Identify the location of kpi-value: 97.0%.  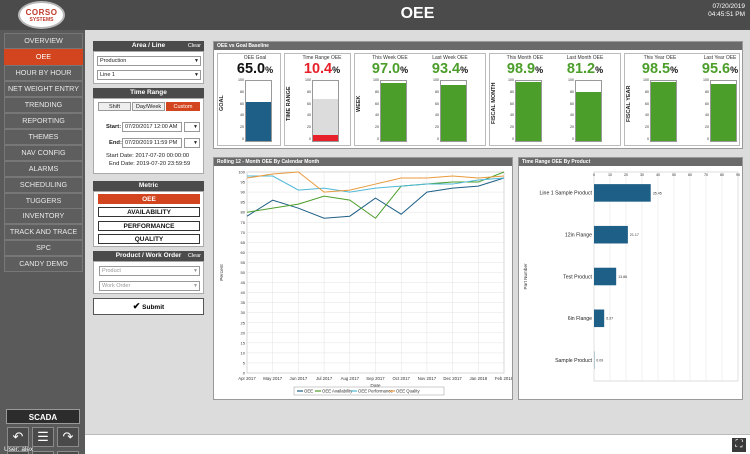
(390, 69).